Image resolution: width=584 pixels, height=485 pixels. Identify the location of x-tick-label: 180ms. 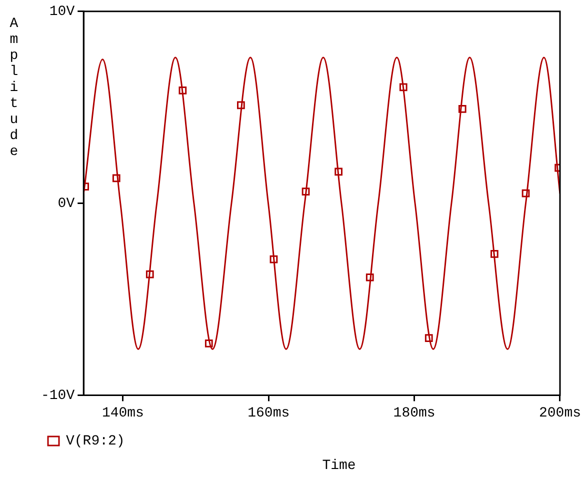
(414, 413).